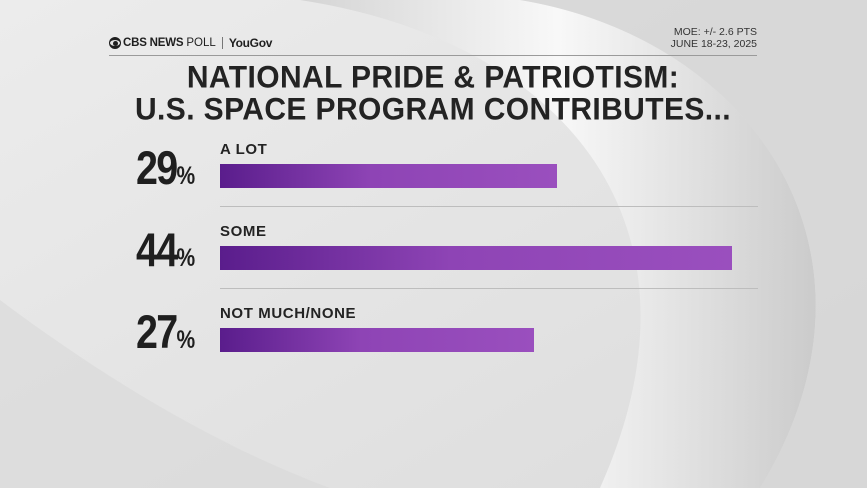  I want to click on category-label: A LOT, so click(244, 149).